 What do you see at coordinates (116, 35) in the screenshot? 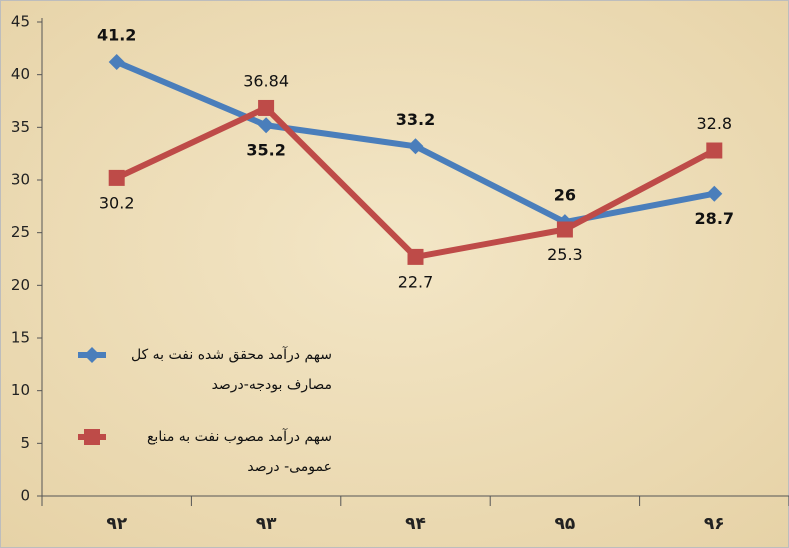
I see `data-label: 41.2` at bounding box center [116, 35].